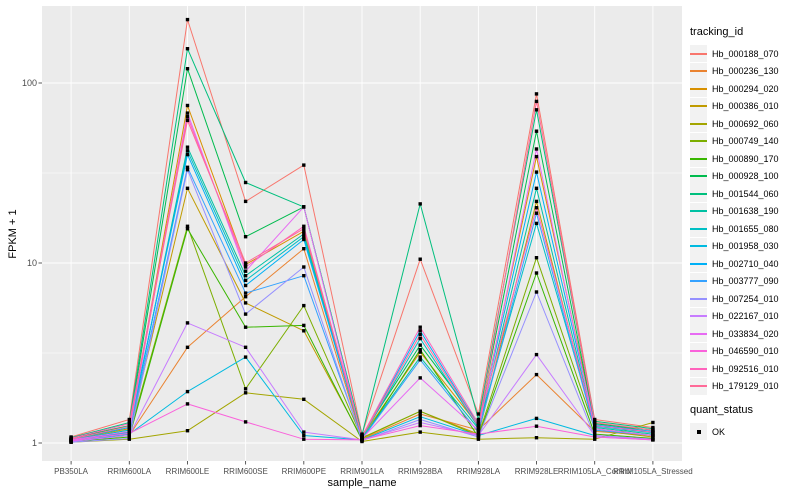 Image resolution: width=800 pixels, height=500 pixels. What do you see at coordinates (745, 281) in the screenshot?
I see `legend-item-label: Hb_003777_090` at bounding box center [745, 281].